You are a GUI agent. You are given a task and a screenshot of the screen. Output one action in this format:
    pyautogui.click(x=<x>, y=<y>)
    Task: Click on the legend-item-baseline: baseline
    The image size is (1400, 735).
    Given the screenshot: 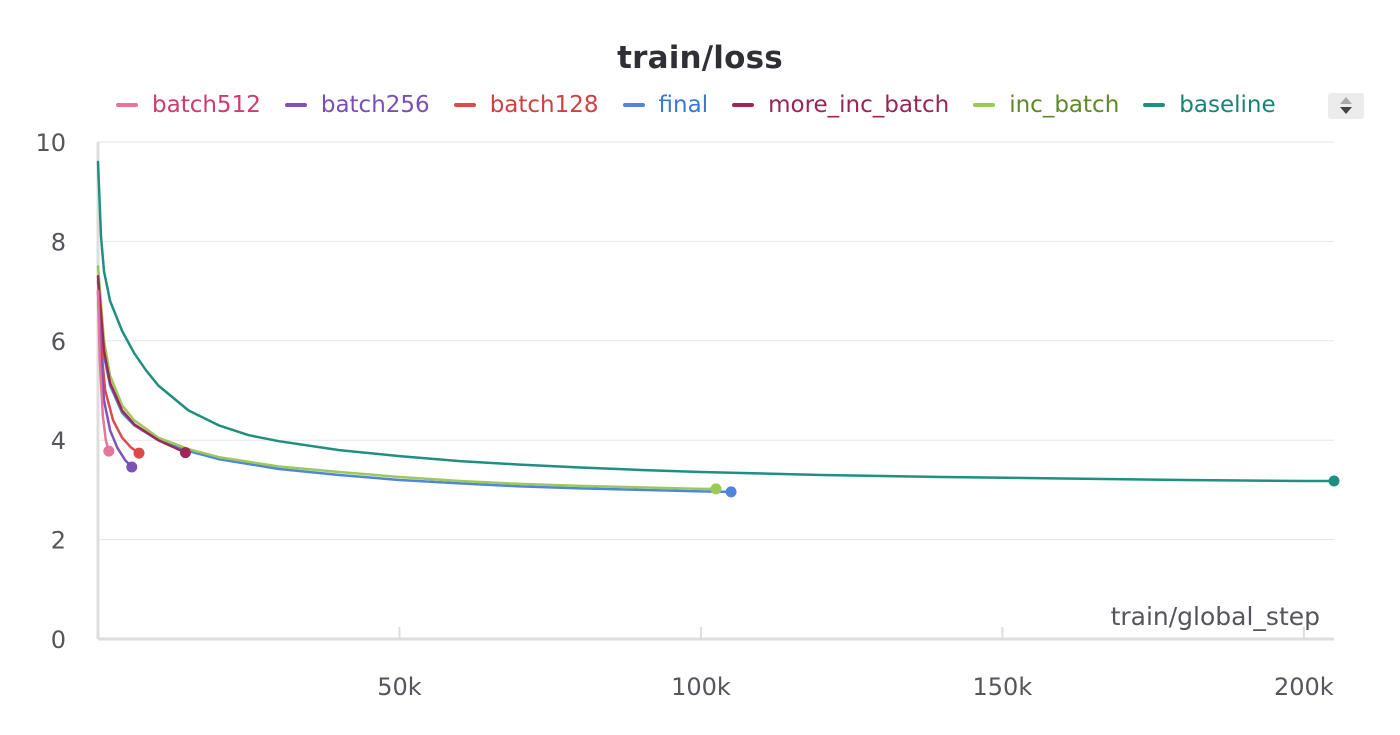 What is the action you would take?
    pyautogui.click(x=1209, y=105)
    